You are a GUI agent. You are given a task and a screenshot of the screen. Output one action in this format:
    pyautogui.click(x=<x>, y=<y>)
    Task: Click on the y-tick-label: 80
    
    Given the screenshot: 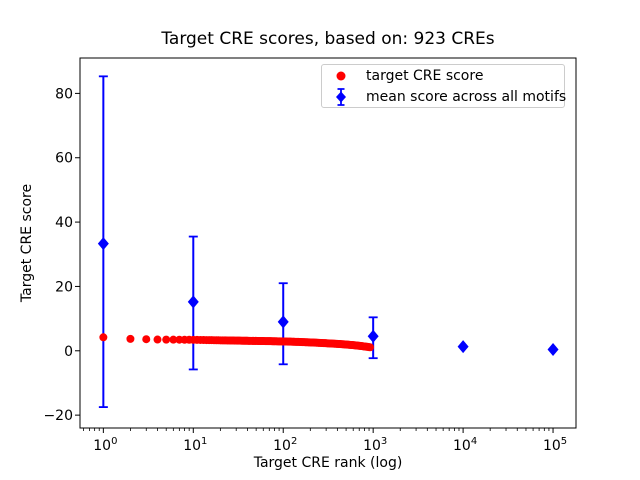 What is the action you would take?
    pyautogui.click(x=64, y=94)
    